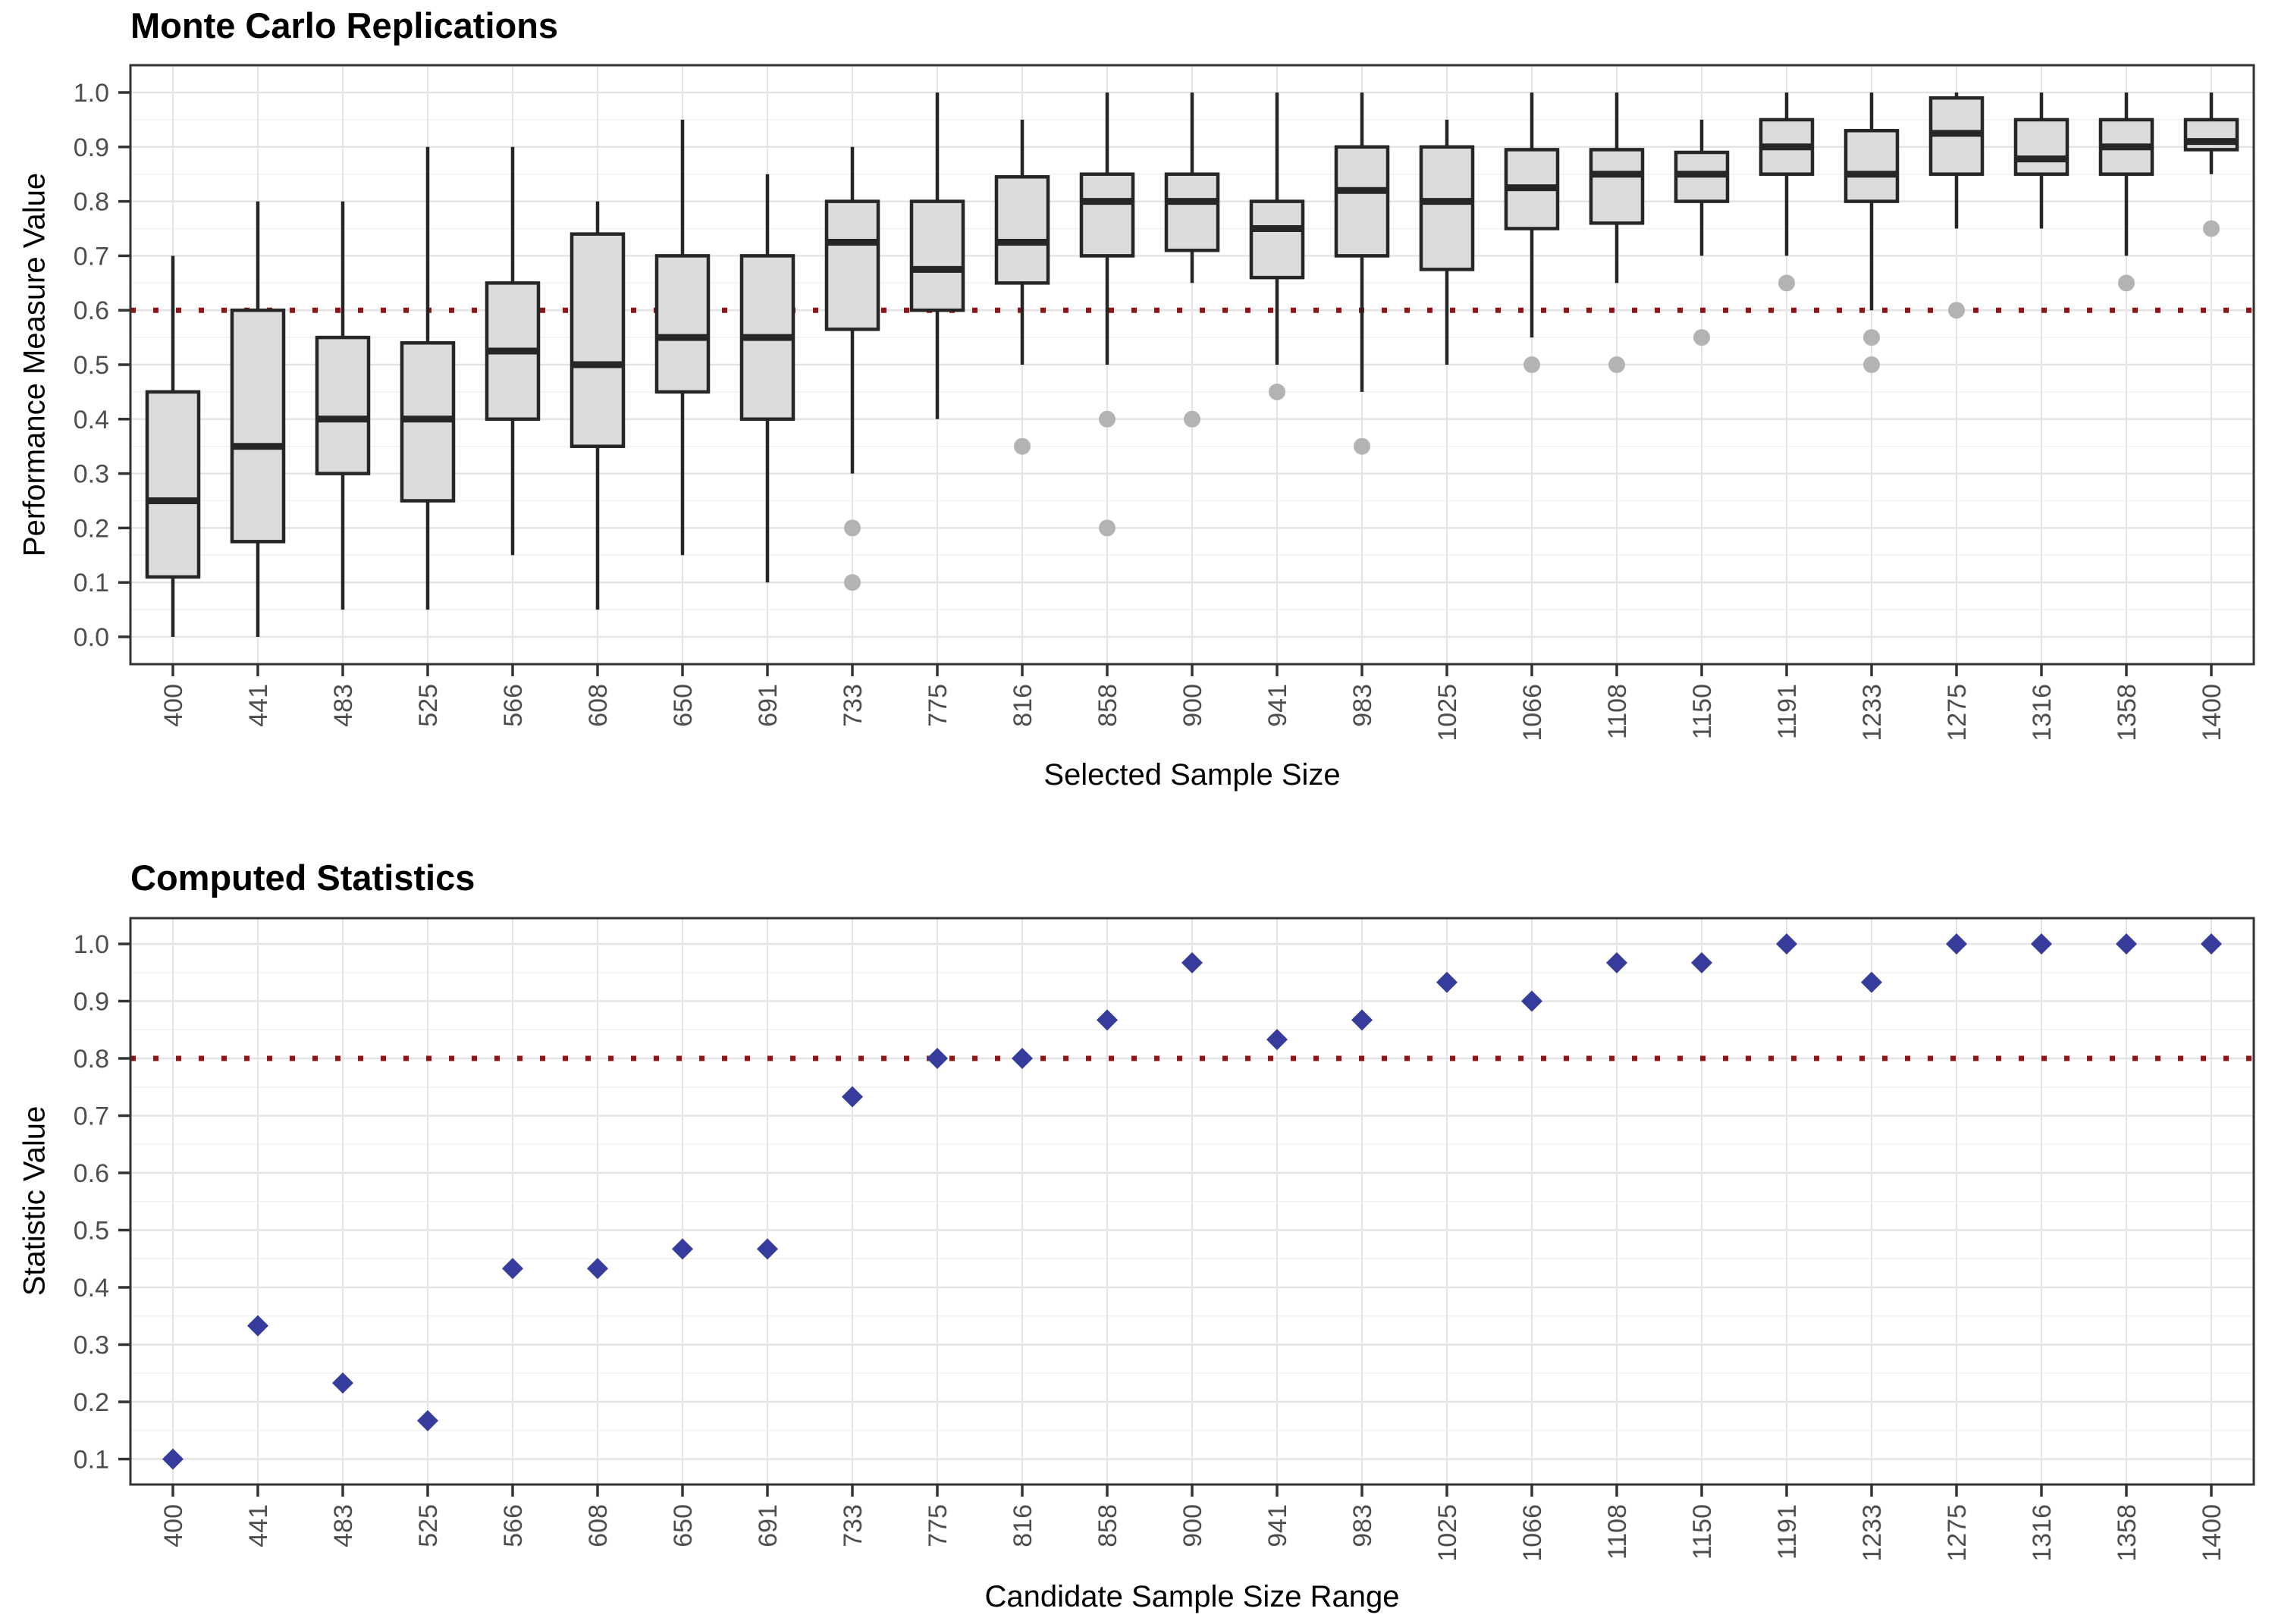  What do you see at coordinates (1617, 711) in the screenshot?
I see `x-tick-label: 1108` at bounding box center [1617, 711].